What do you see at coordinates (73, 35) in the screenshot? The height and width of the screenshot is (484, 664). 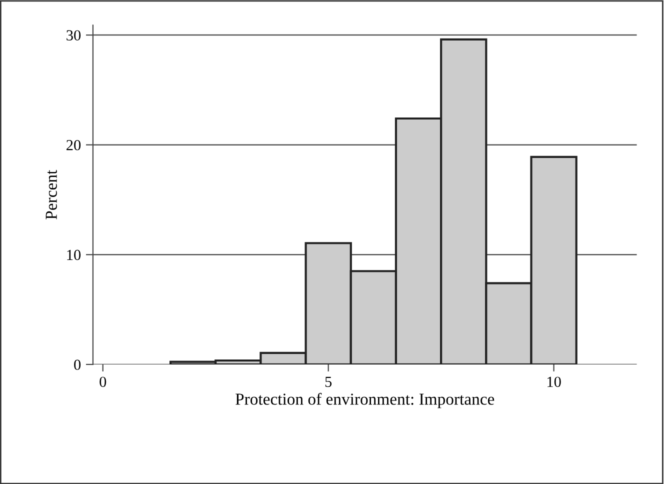 I see `y-tick-label: 30` at bounding box center [73, 35].